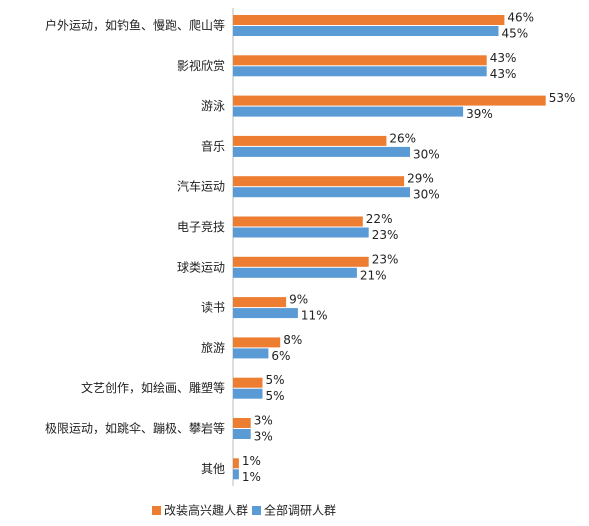  I want to click on value-label: 11%, so click(314, 316).